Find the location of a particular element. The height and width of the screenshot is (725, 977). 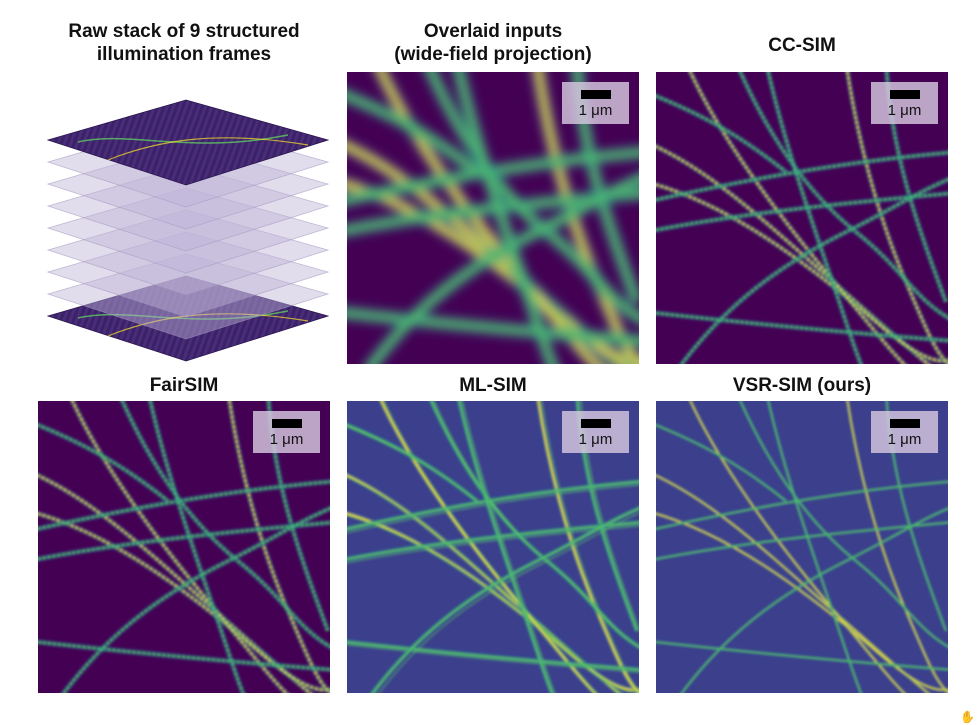

raw-stack-illustration is located at coordinates (188, 222).